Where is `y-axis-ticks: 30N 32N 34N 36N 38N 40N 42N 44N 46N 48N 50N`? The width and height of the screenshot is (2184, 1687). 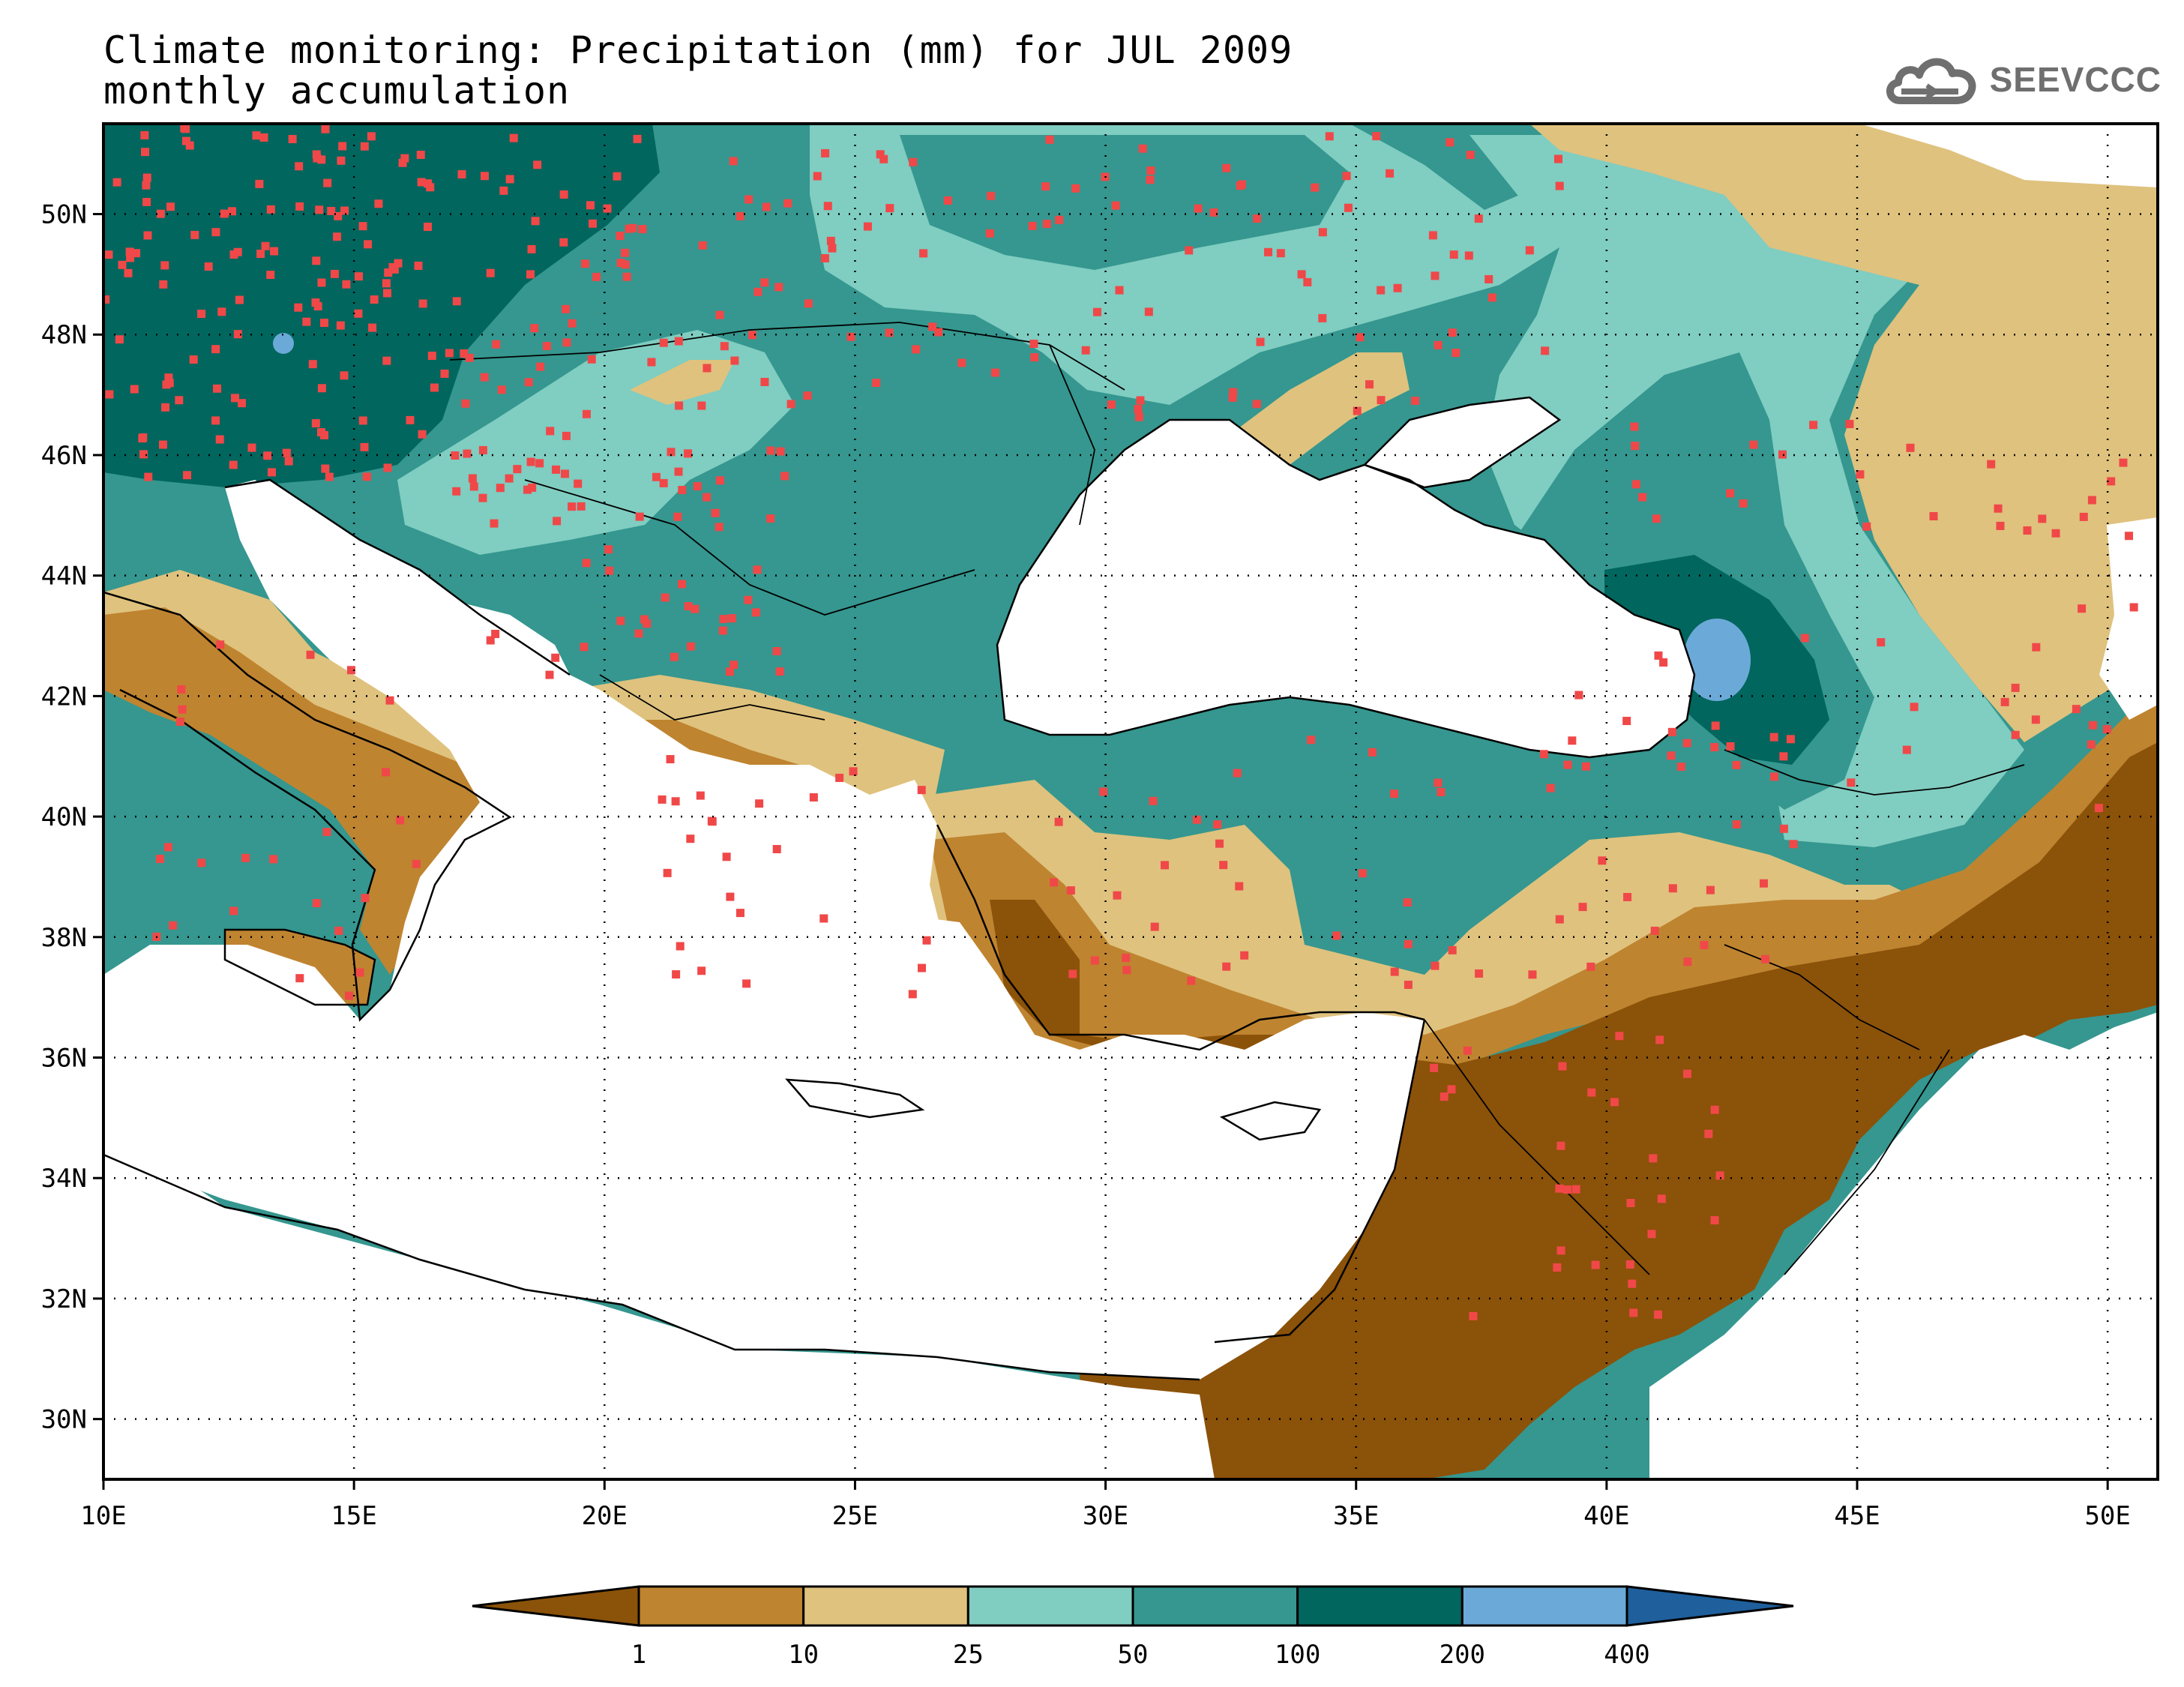 y-axis-ticks: 30N 32N 34N 36N 38N 40N 42N 44N 46N 48N 50N is located at coordinates (72, 817).